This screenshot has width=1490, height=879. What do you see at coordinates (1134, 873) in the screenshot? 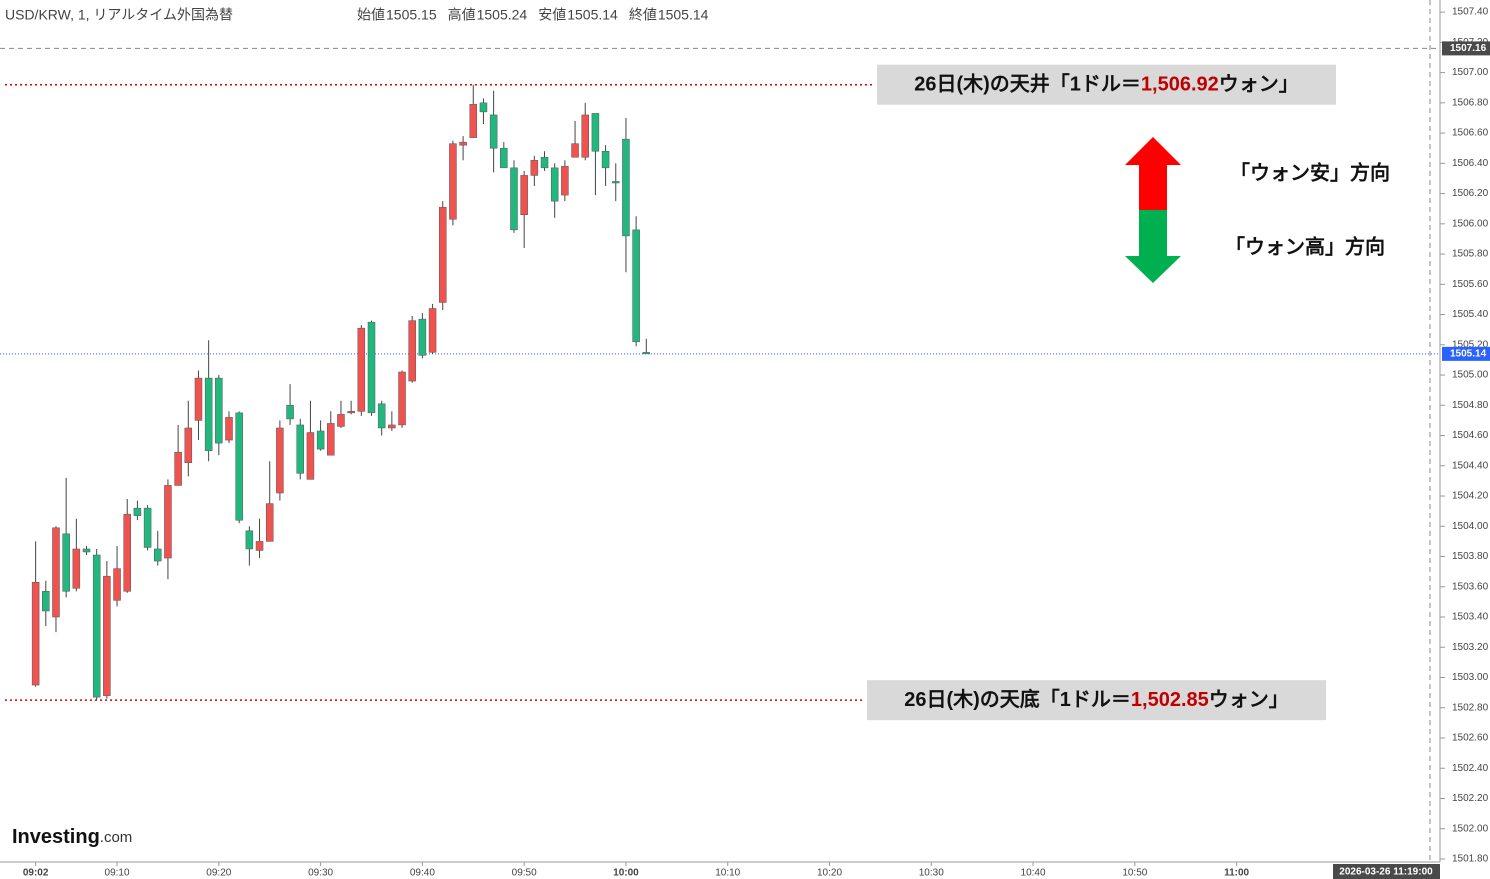
I see `x-tick-label: 10:50` at bounding box center [1134, 873].